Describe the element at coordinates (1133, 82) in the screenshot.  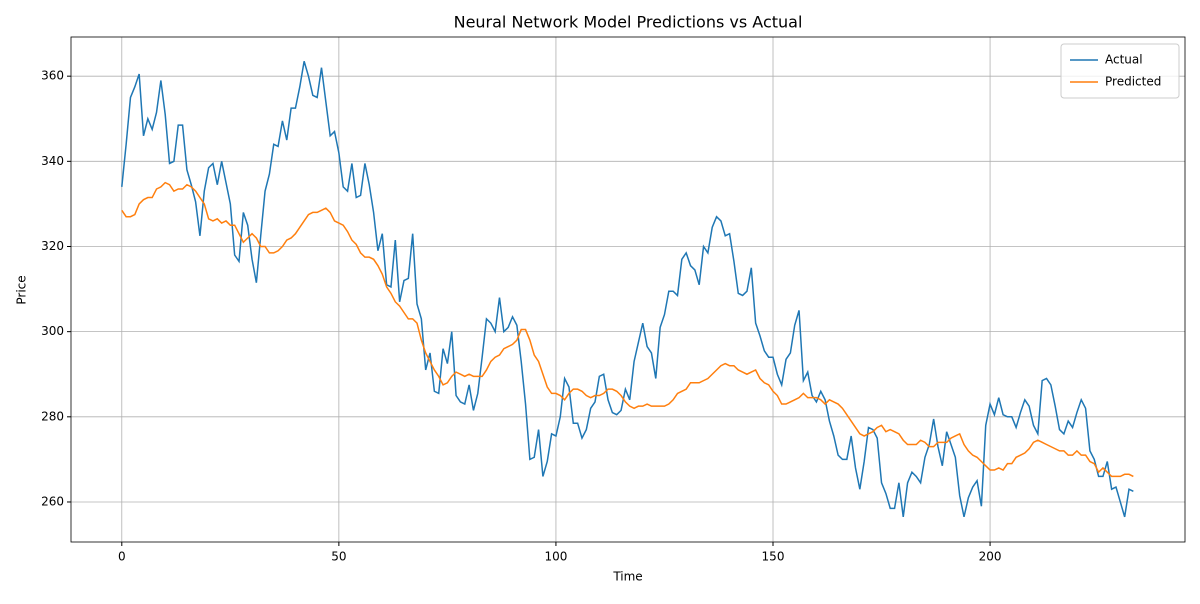
I see `legend-label: Predicted` at that location.